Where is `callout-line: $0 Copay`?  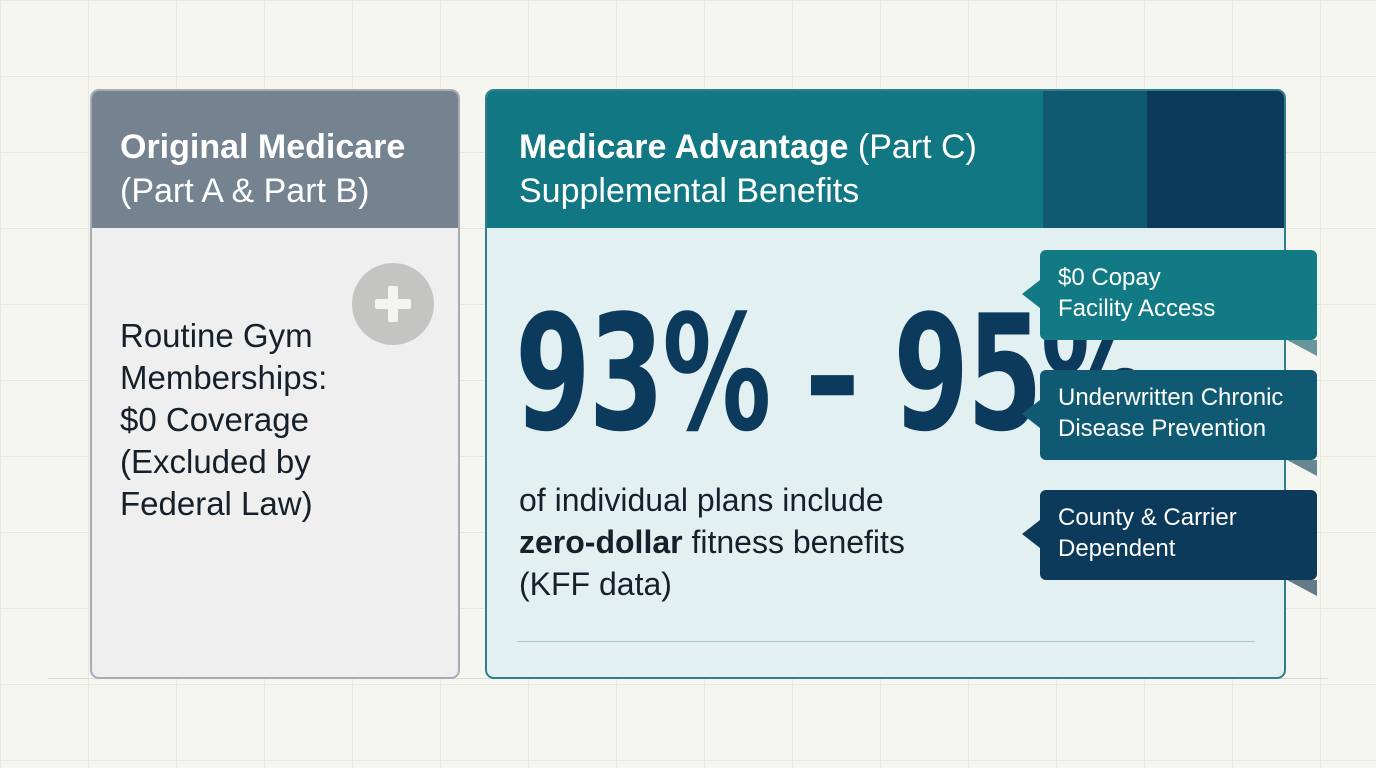
callout-line: $0 Copay is located at coordinates (1109, 277).